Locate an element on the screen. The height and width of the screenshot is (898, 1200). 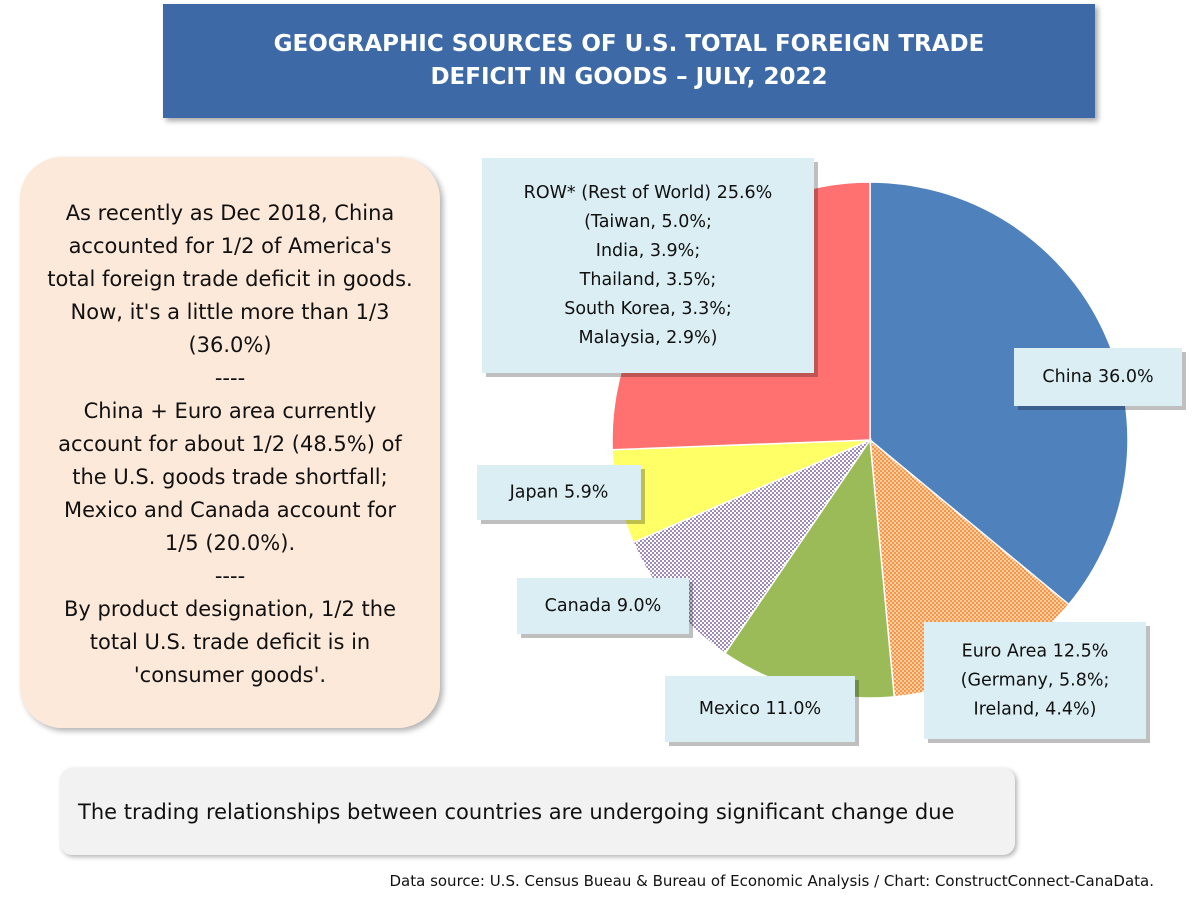
value-label: 36.0% is located at coordinates (1126, 377).